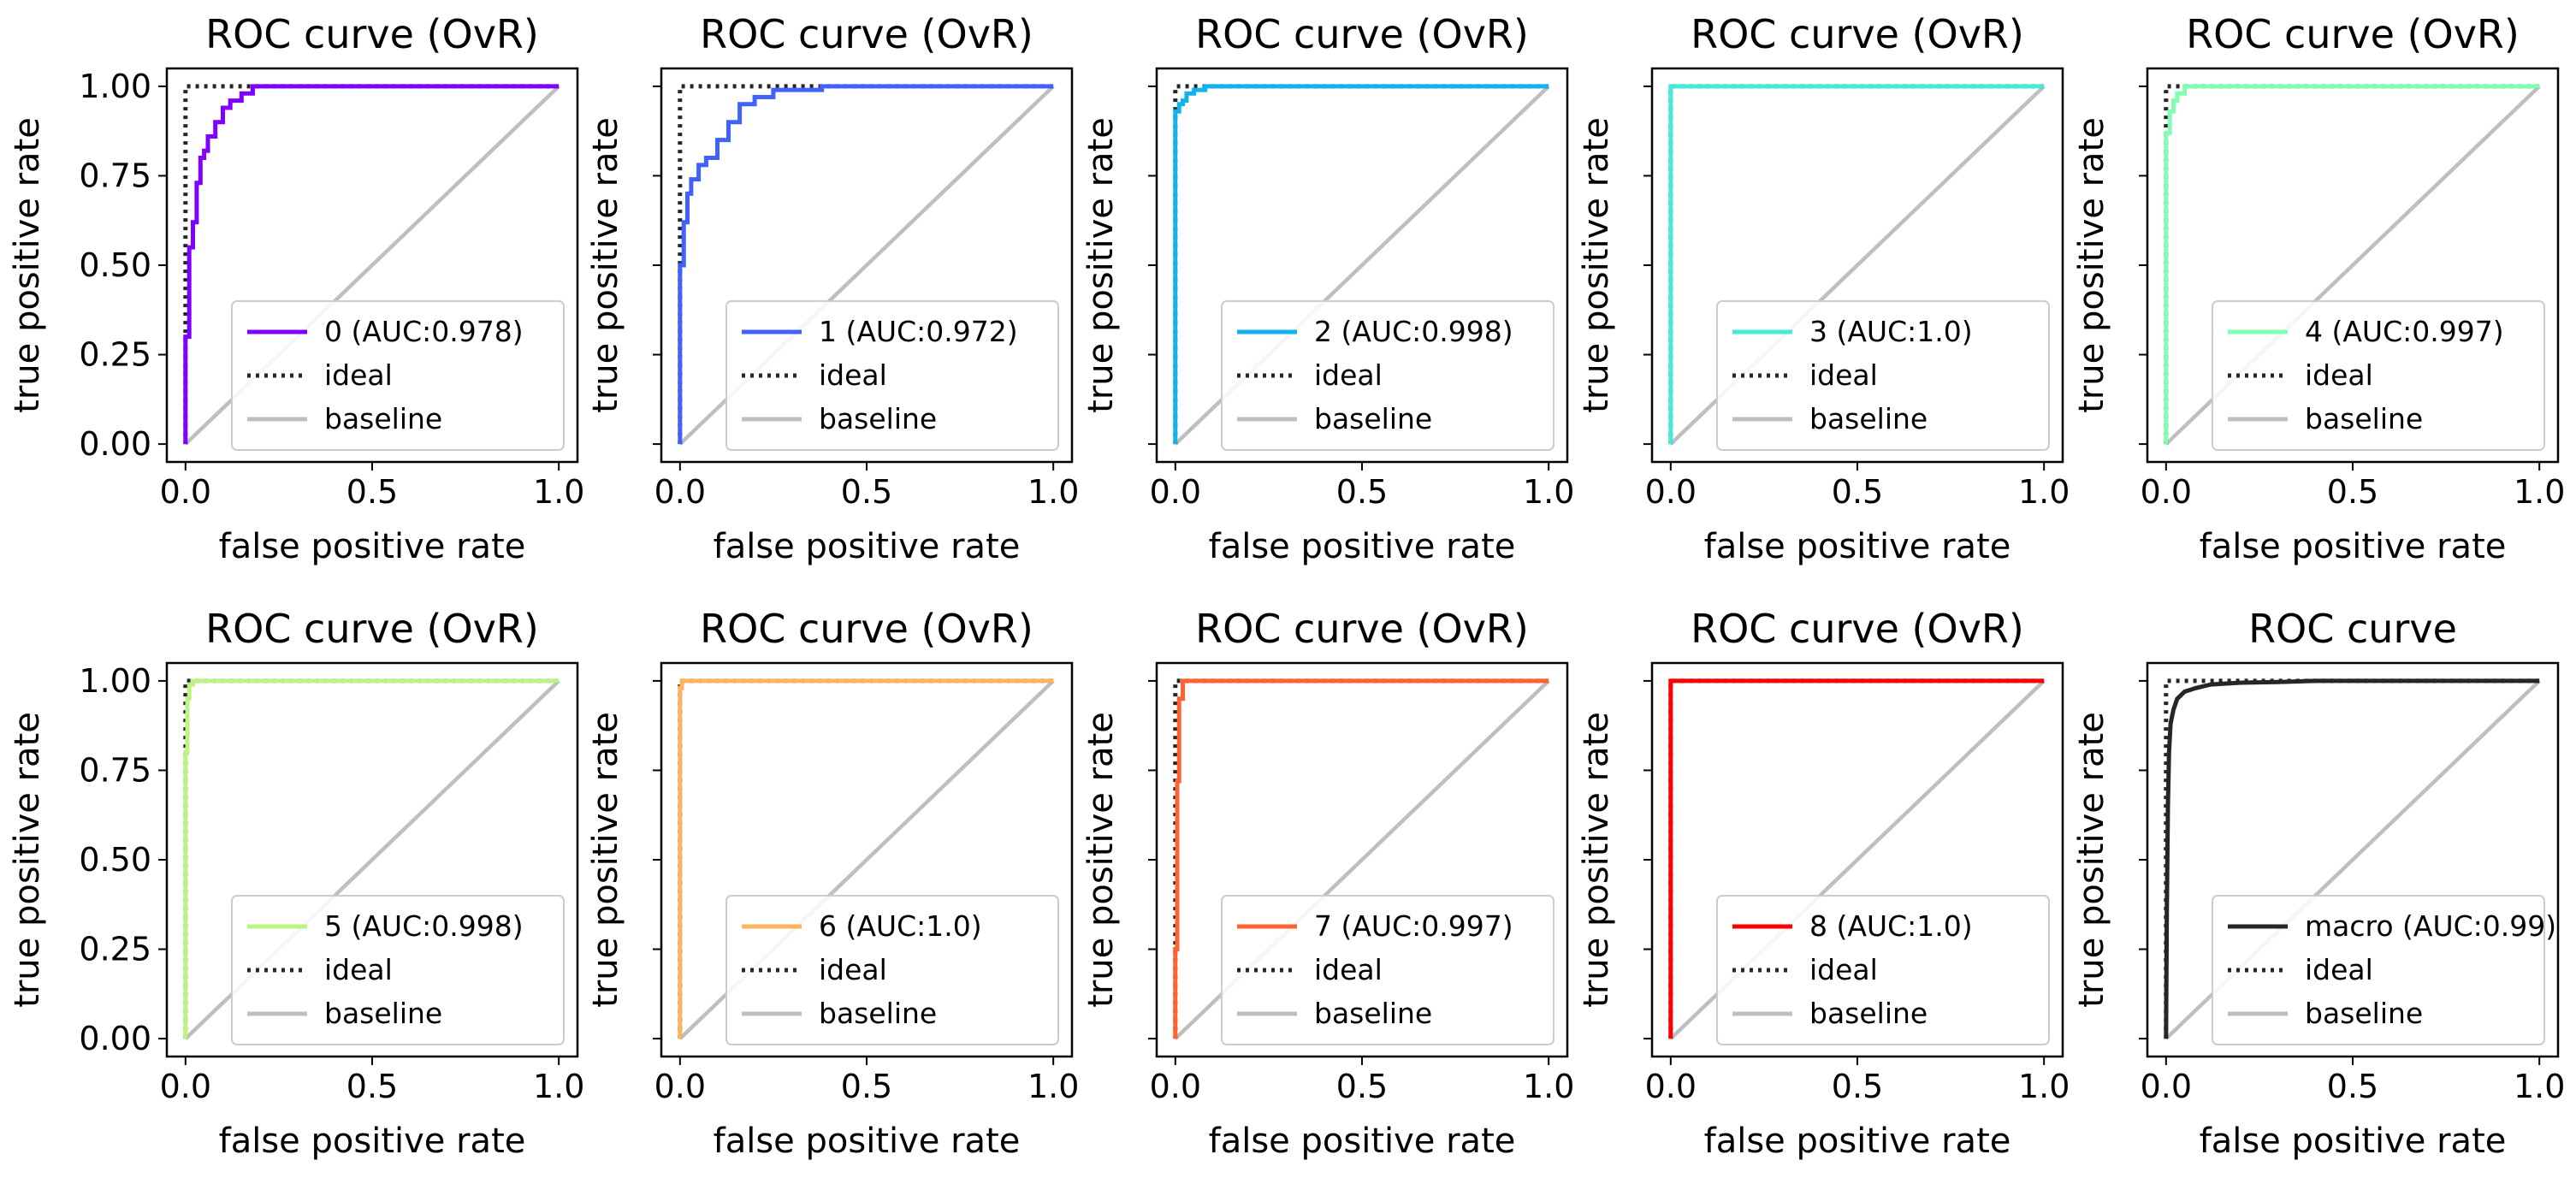  Describe the element at coordinates (1413, 926) in the screenshot. I see `legend-label-0: 7 (AUC:0.997)` at that location.